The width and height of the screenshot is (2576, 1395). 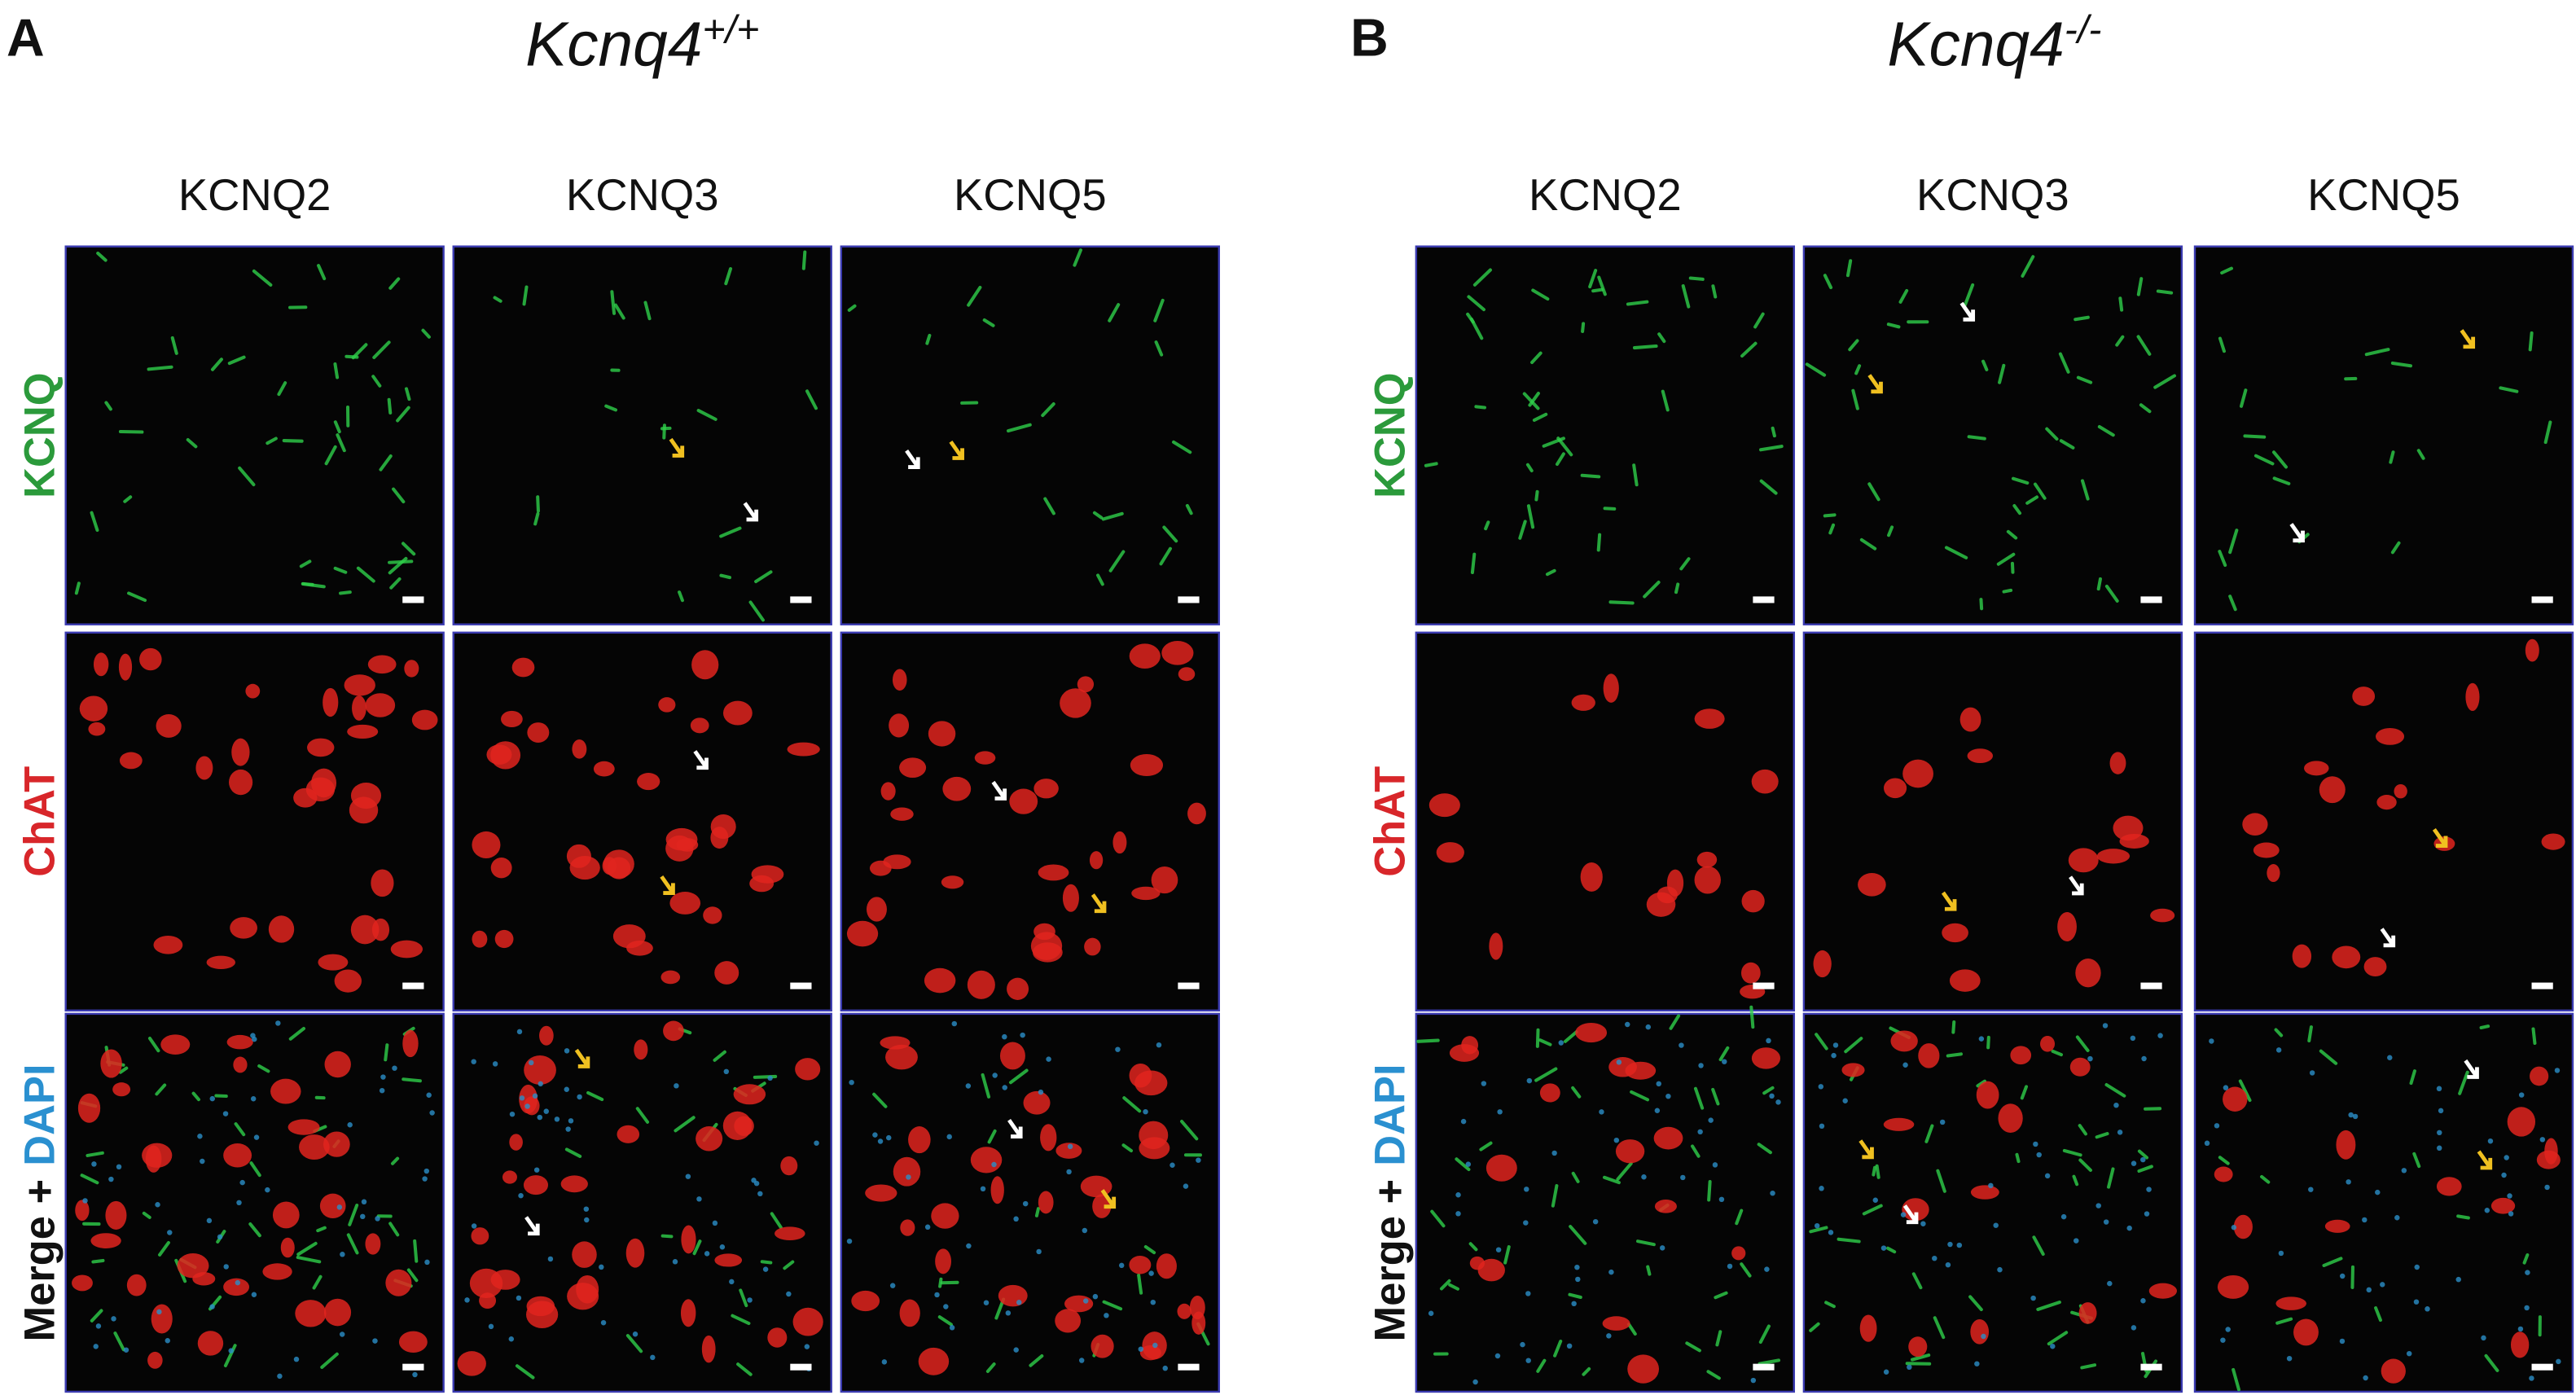 What do you see at coordinates (1976, 45) in the screenshot?
I see `genotype-base: Kcnq4` at bounding box center [1976, 45].